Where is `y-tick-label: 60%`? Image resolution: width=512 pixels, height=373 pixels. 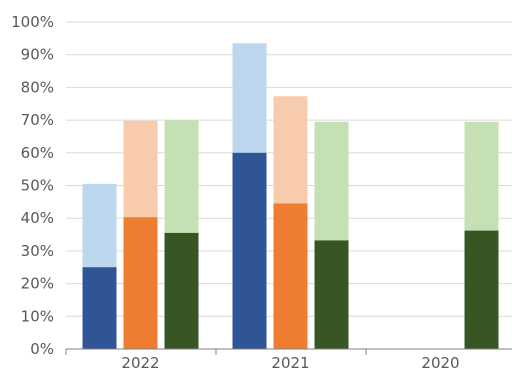 y-tick-label: 60% is located at coordinates (37, 153).